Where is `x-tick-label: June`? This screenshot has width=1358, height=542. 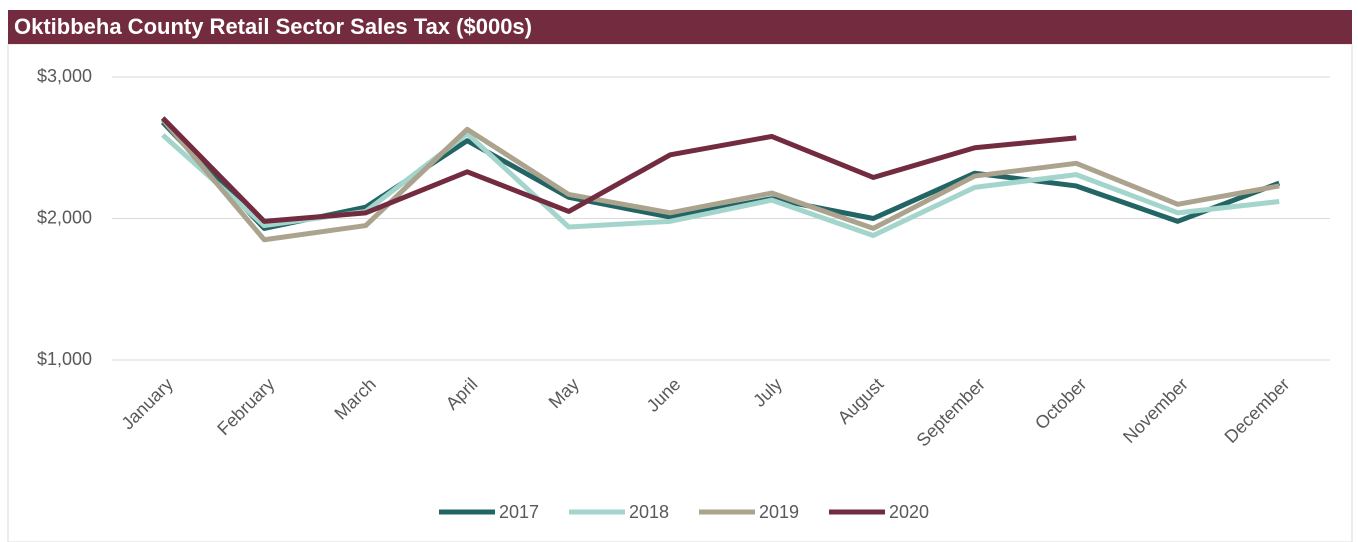 x-tick-label: June is located at coordinates (664, 395).